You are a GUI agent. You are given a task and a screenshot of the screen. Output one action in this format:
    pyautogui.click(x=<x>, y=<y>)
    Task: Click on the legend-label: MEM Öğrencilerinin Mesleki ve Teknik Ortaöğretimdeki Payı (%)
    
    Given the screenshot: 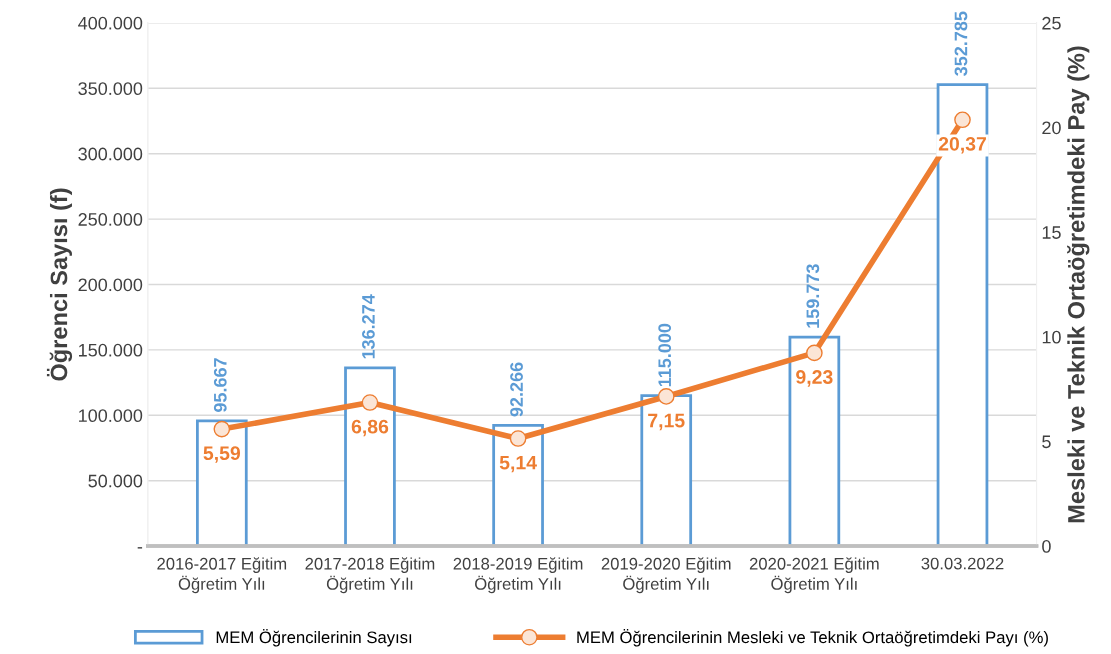 What is the action you would take?
    pyautogui.click(x=812, y=638)
    